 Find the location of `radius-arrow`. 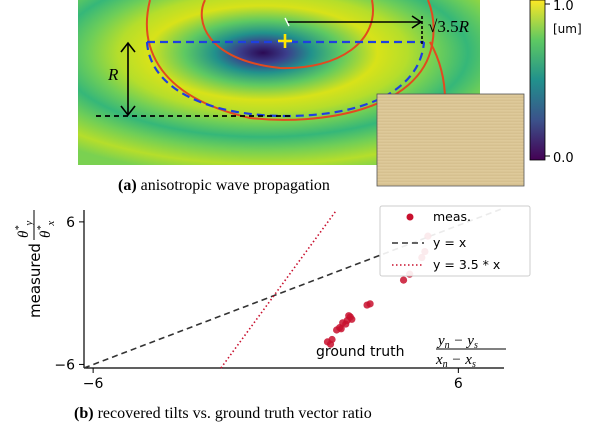

radius-arrow is located at coordinates (355, 29).